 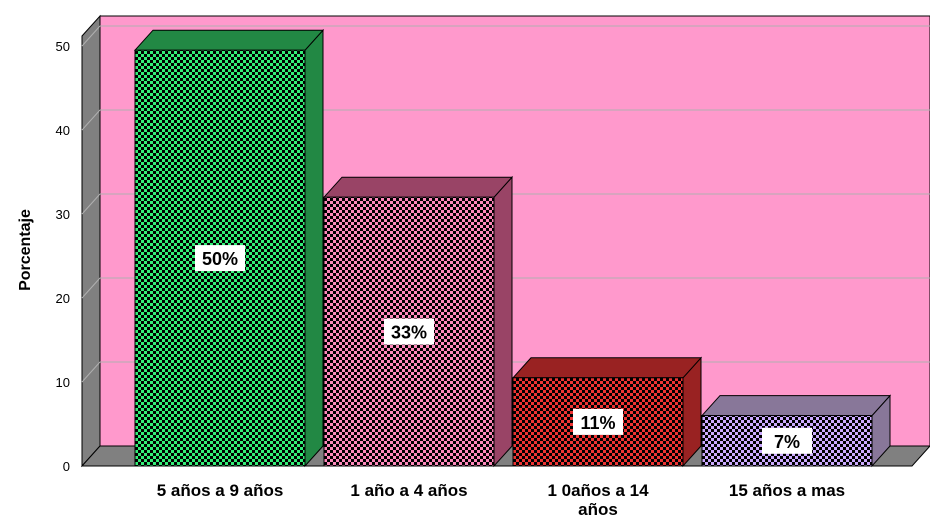 I want to click on y-axis-label: Porcentaje, so click(x=25, y=250).